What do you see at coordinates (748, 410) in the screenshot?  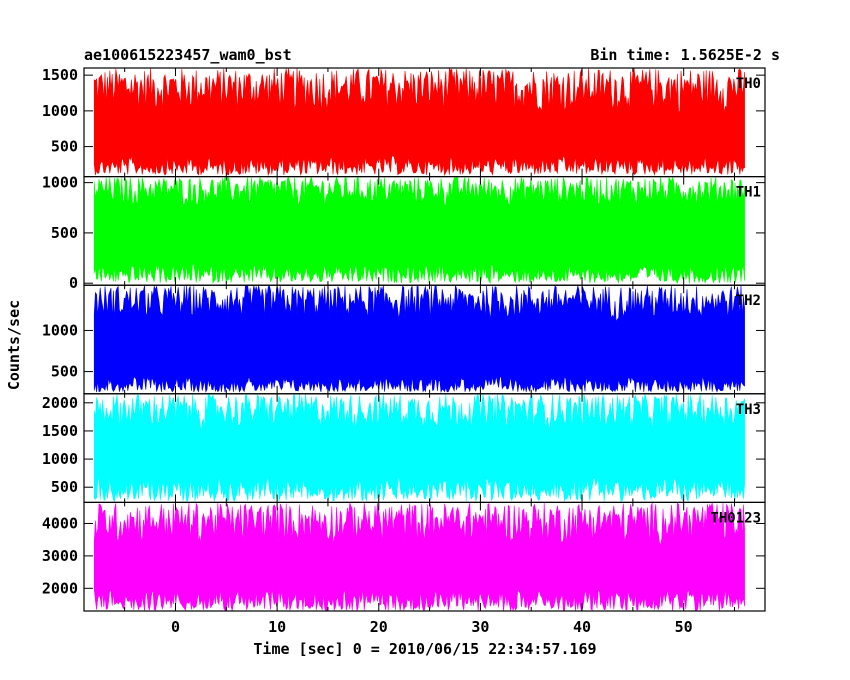 I see `panel-label: TH3` at bounding box center [748, 410].